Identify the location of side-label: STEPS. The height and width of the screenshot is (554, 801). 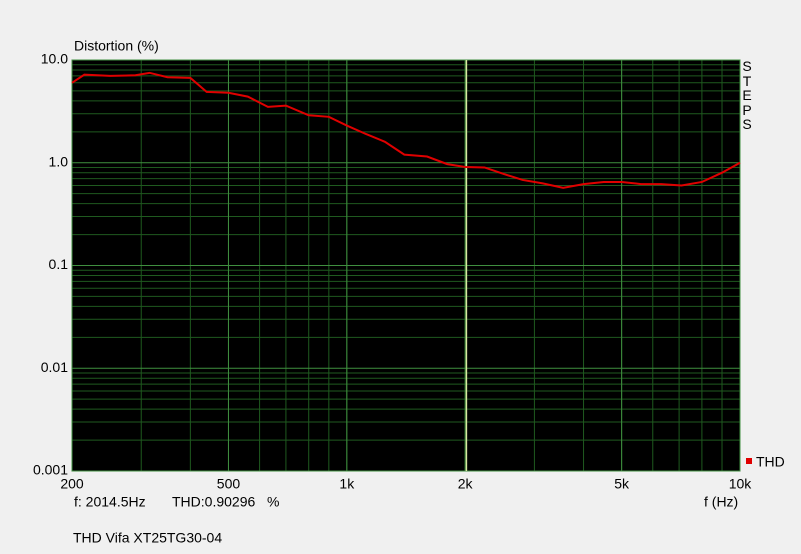
(747, 95).